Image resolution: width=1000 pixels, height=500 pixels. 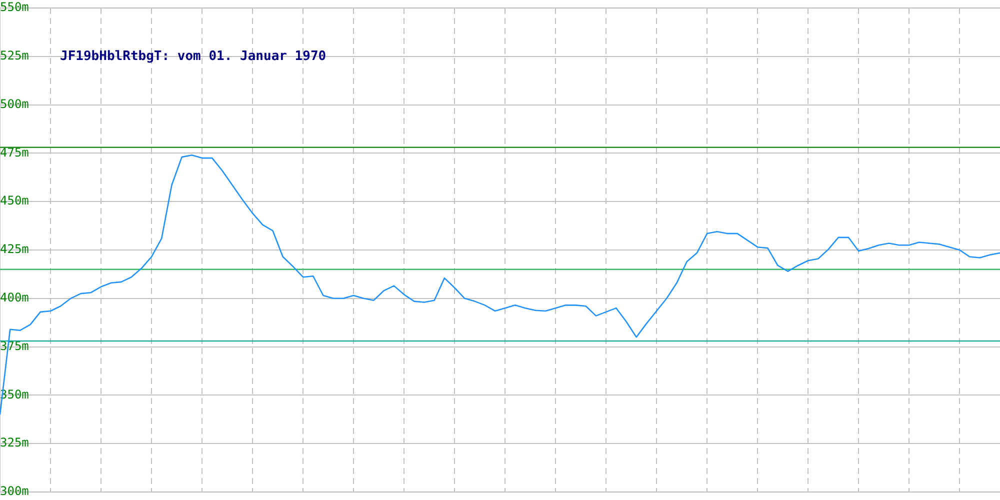 What do you see at coordinates (14, 297) in the screenshot?
I see `y-tick-label: 400m` at bounding box center [14, 297].